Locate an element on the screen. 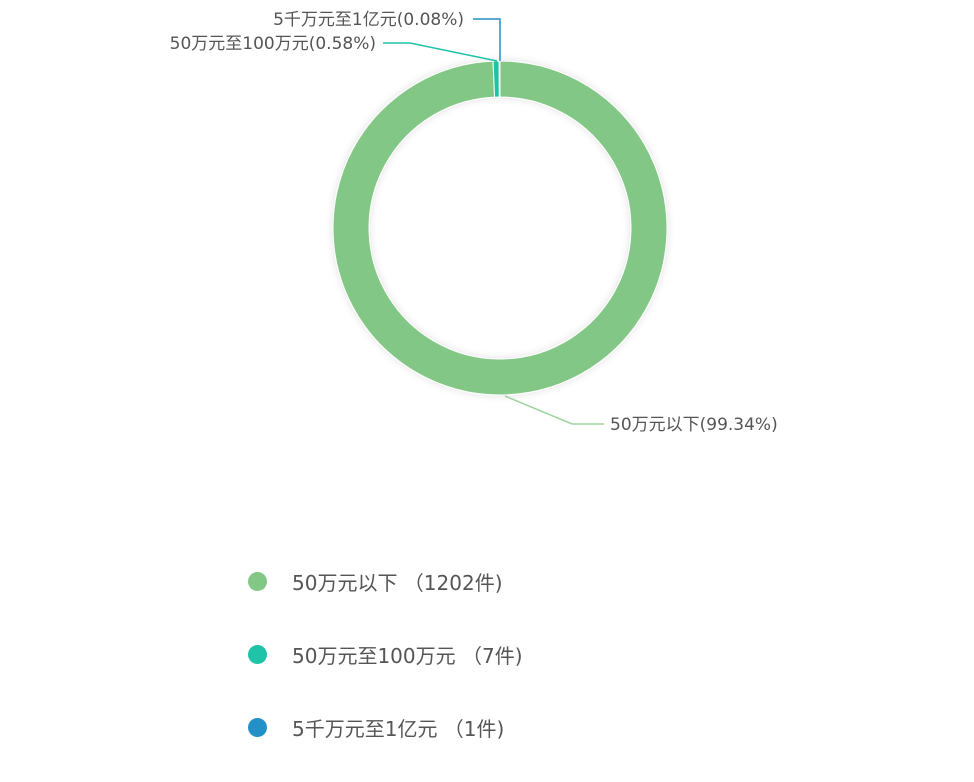 This screenshot has height=782, width=974. legend-label: 50万元以下 （1202件) is located at coordinates (397, 583).